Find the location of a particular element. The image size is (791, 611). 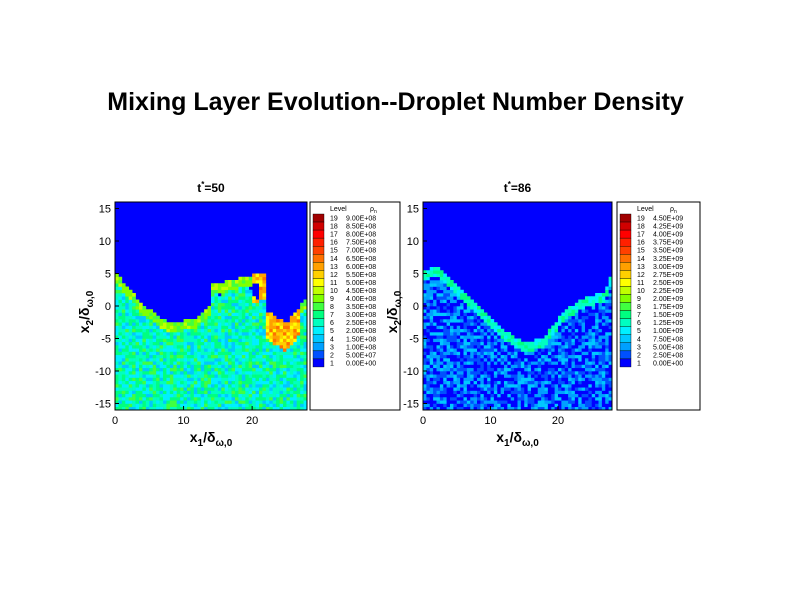

legend-value-label: 4.00E+08 is located at coordinates (361, 299).